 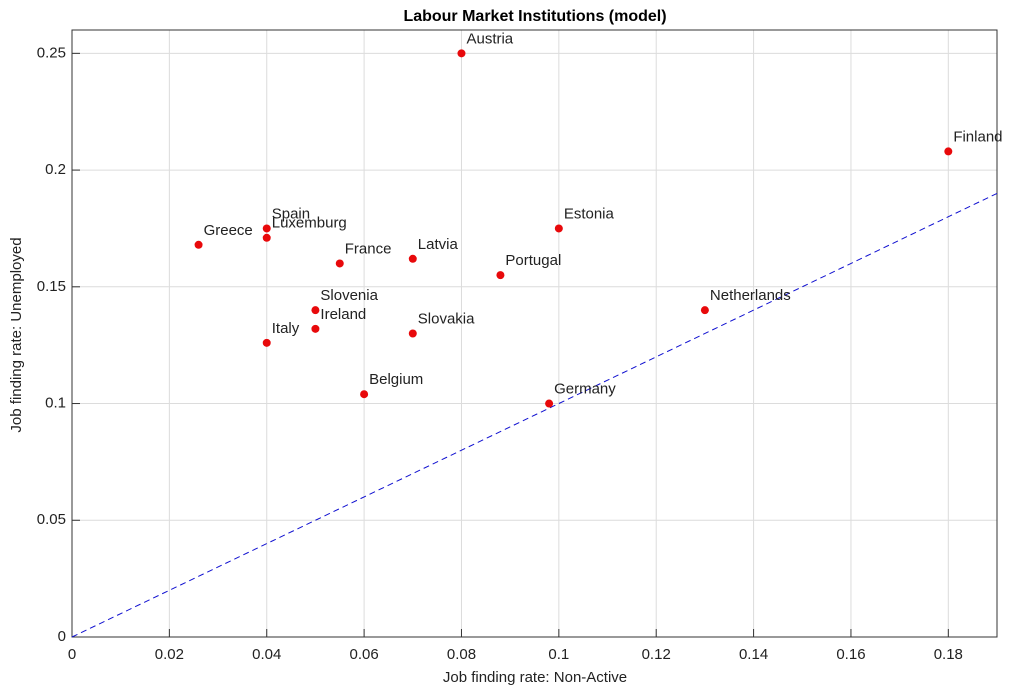 I want to click on point-label: Belgium, so click(x=396, y=379).